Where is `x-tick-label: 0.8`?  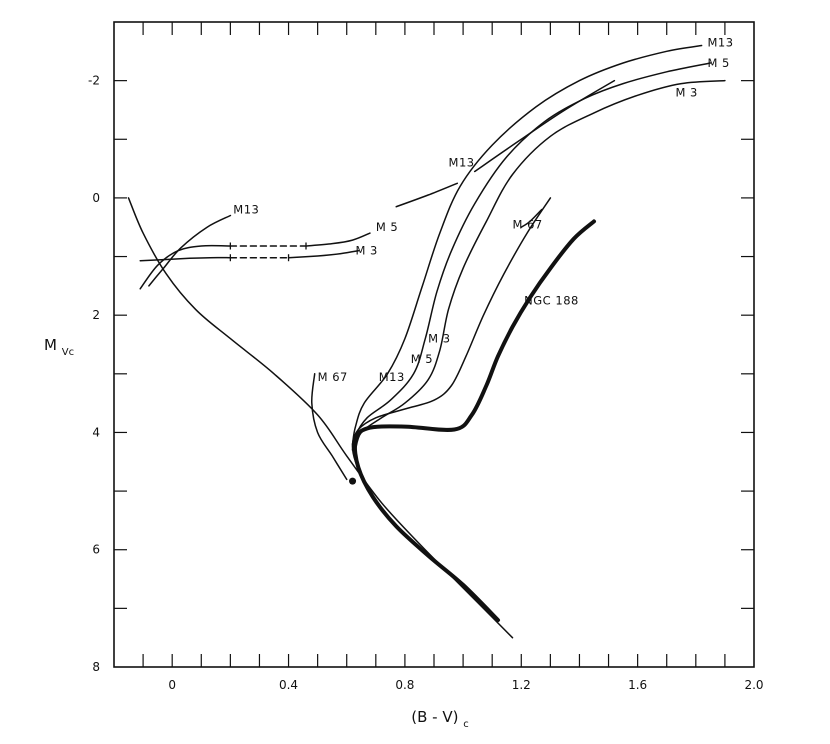
x-tick-label: 0.8 is located at coordinates (404, 685).